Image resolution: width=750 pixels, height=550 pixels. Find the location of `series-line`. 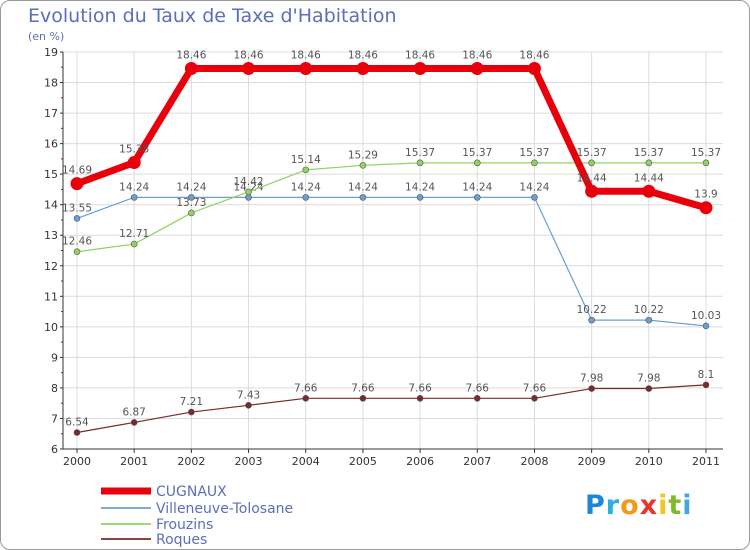

series-line is located at coordinates (391, 207).